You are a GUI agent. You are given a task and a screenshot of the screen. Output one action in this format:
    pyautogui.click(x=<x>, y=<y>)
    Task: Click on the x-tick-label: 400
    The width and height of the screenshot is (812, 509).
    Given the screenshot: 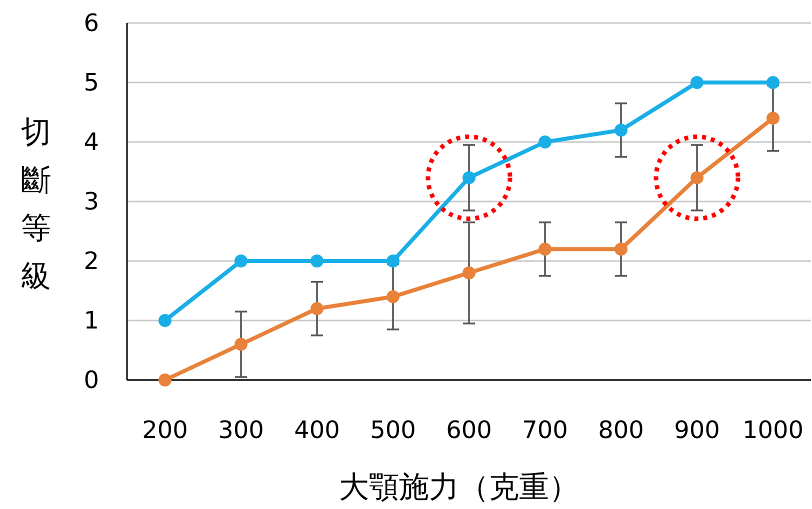 What is the action you would take?
    pyautogui.click(x=317, y=430)
    